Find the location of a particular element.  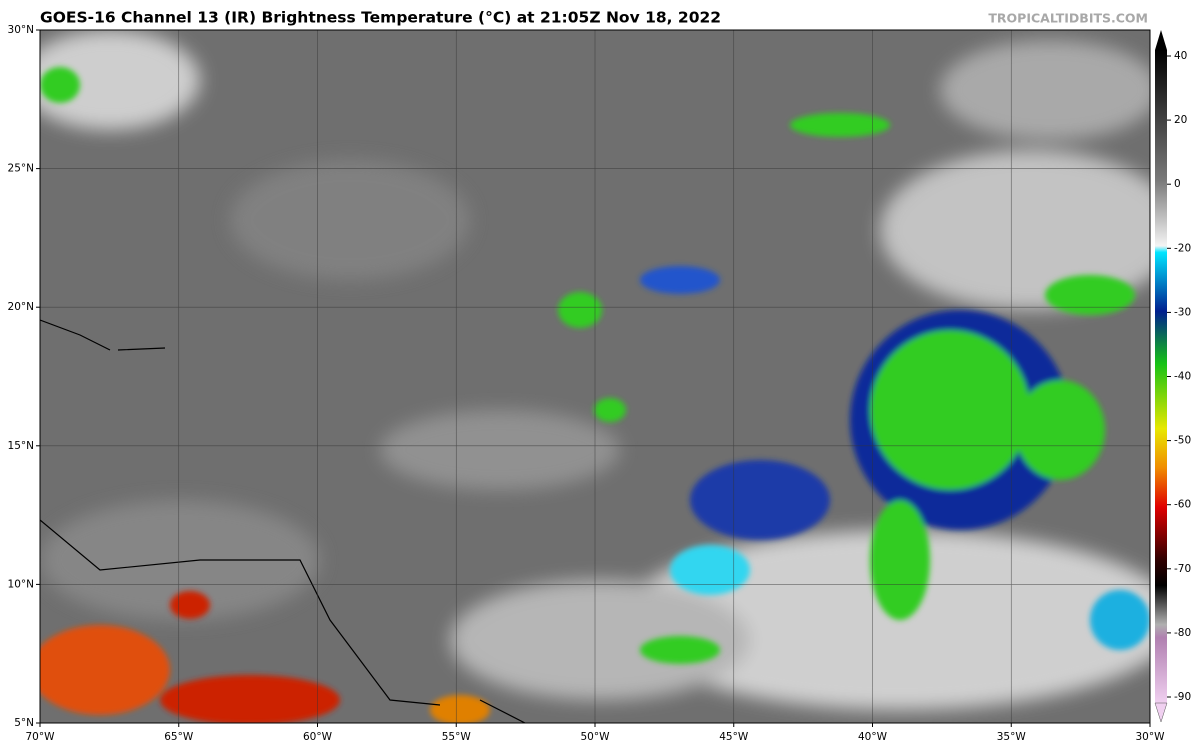

latitude-label: 10°N is located at coordinates (21, 584).